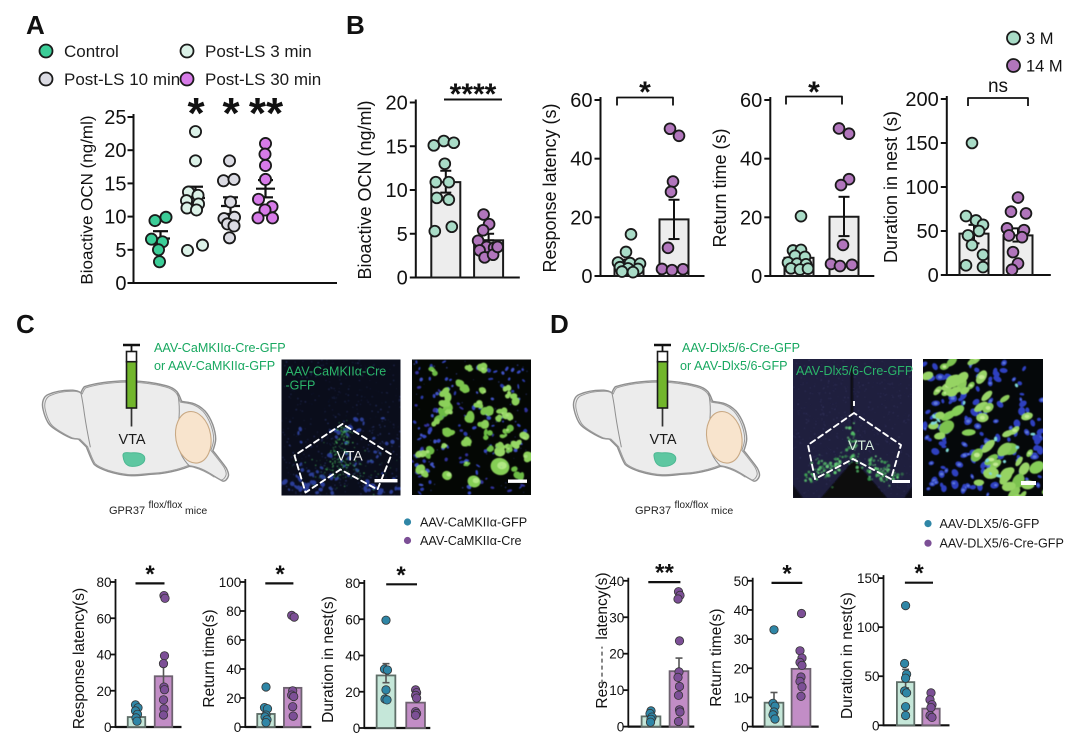 The height and width of the screenshot is (751, 1080). What do you see at coordinates (891, 187) in the screenshot?
I see `svg-text: Duration in nest (s)` at bounding box center [891, 187].